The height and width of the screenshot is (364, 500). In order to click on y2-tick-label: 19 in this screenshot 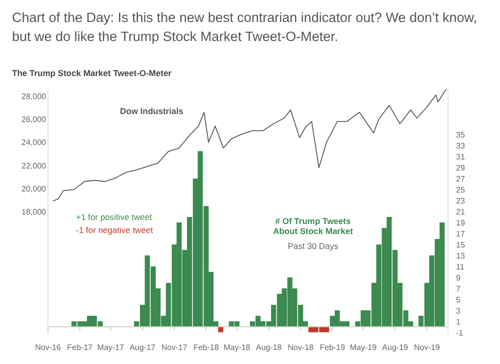, I will do `click(461, 223)`.